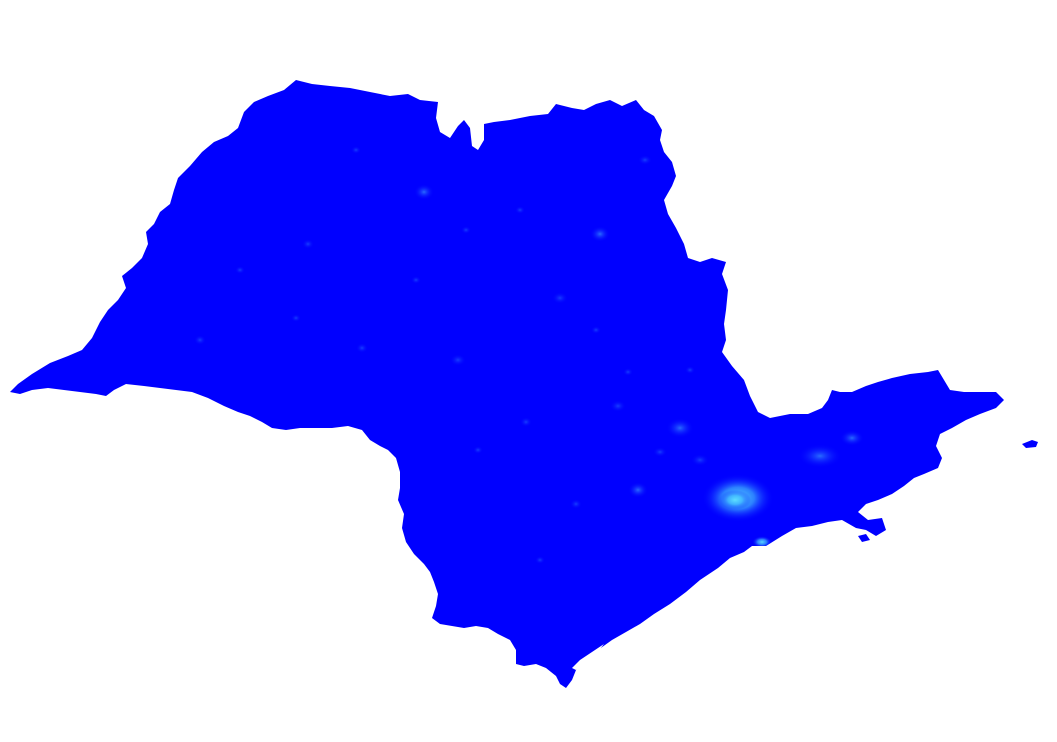 The height and width of the screenshot is (742, 1057). Describe the element at coordinates (735, 500) in the screenshot. I see `urban-area-metro-core` at that location.